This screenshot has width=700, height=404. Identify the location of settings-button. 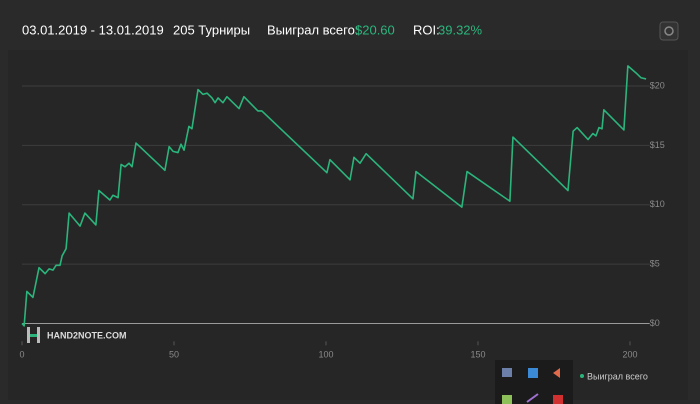
(669, 31).